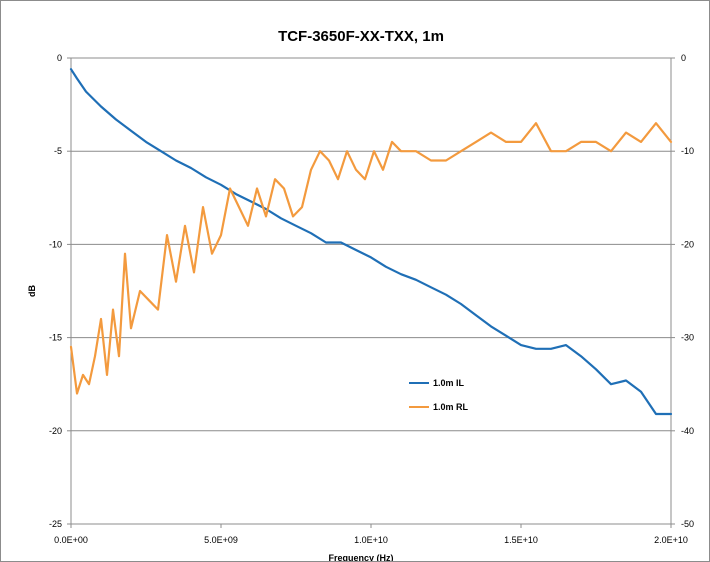 This screenshot has height=562, width=710. What do you see at coordinates (451, 407) in the screenshot?
I see `legend-label-rl: 1.0m RL` at bounding box center [451, 407].